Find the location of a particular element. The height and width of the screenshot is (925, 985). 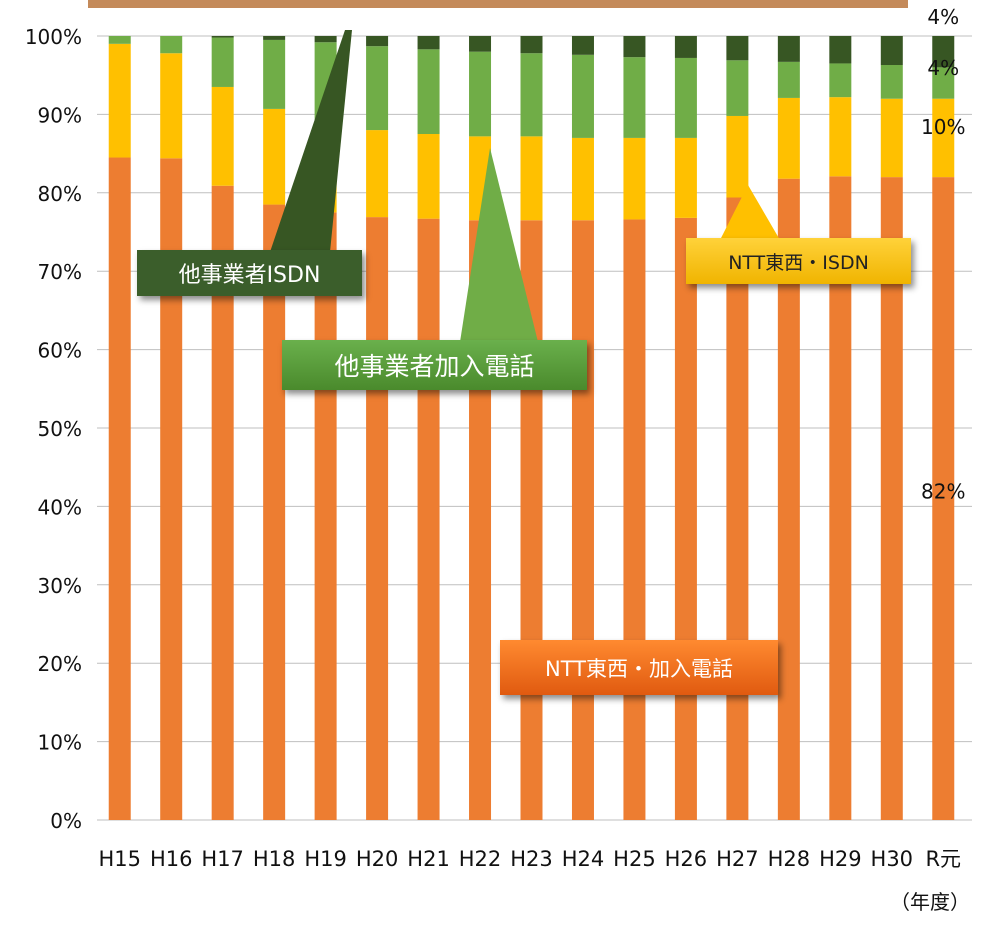

pointer-other-subscriber is located at coordinates (499, 245).